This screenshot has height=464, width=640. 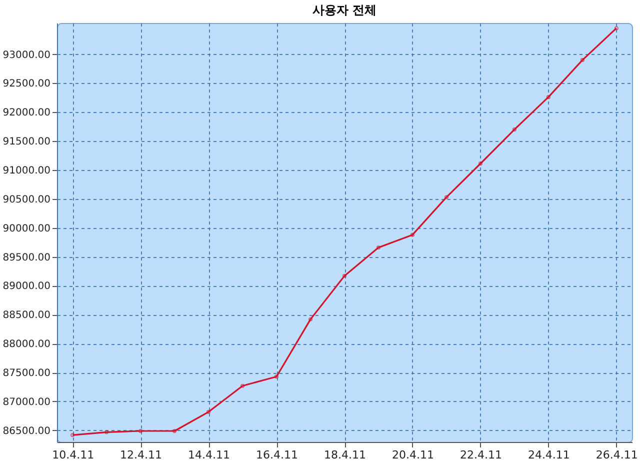 What do you see at coordinates (26, 228) in the screenshot?
I see `y-tick-label: 90000.00` at bounding box center [26, 228].